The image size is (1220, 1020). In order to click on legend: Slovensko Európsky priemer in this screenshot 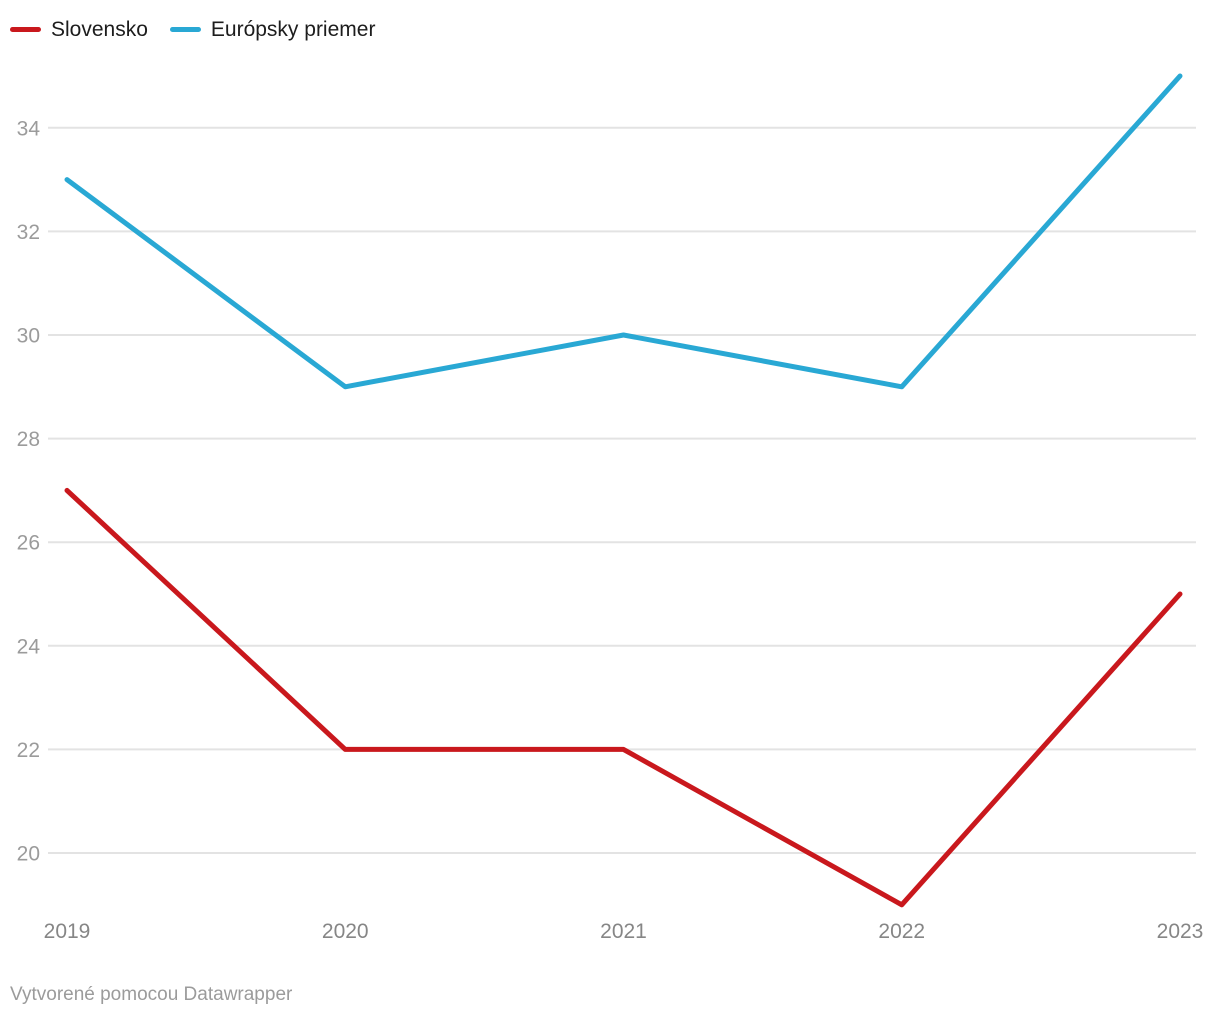, I will do `click(192, 29)`.